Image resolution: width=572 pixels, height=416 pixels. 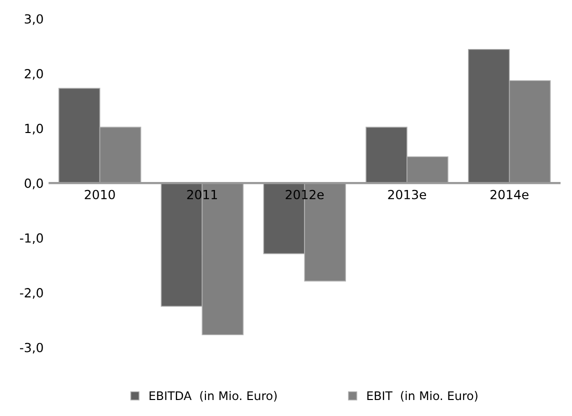 What do you see at coordinates (422, 396) in the screenshot?
I see `legend-label: EBIT (in Mio. Euro)` at bounding box center [422, 396].